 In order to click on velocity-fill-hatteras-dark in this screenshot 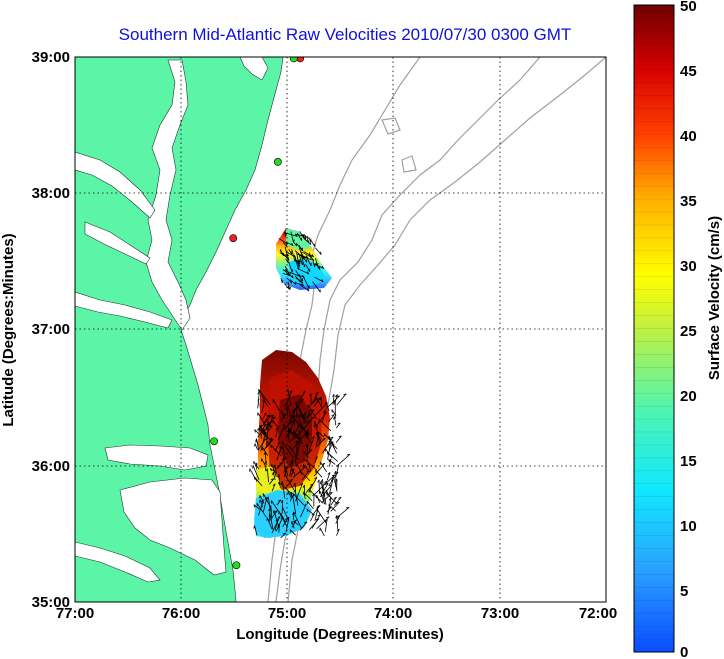, I will do `click(295, 431)`.